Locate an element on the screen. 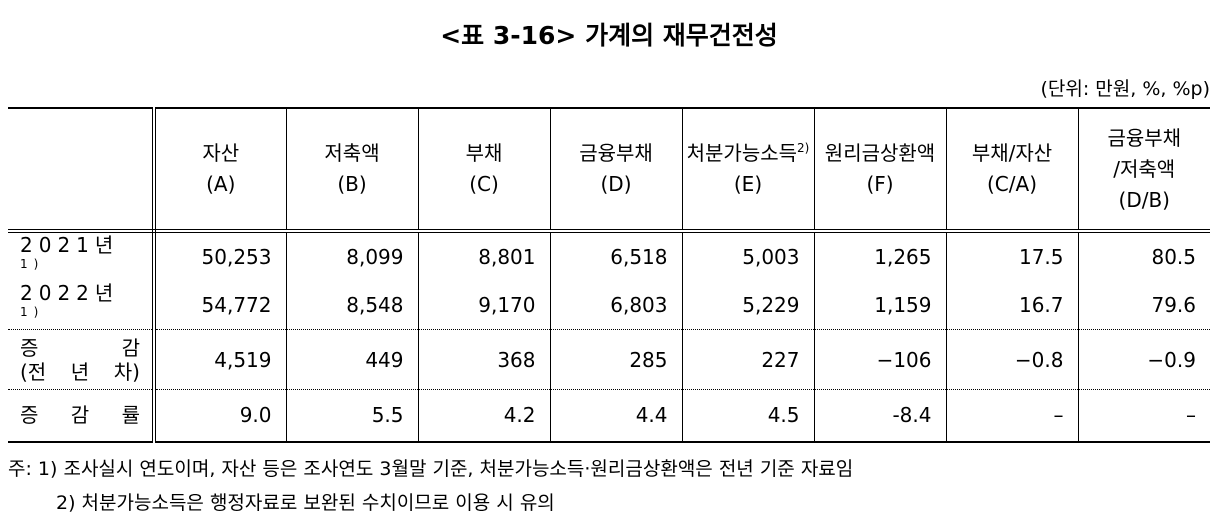 This screenshot has width=1218, height=530. data-cell: 4.4 is located at coordinates (615, 415).